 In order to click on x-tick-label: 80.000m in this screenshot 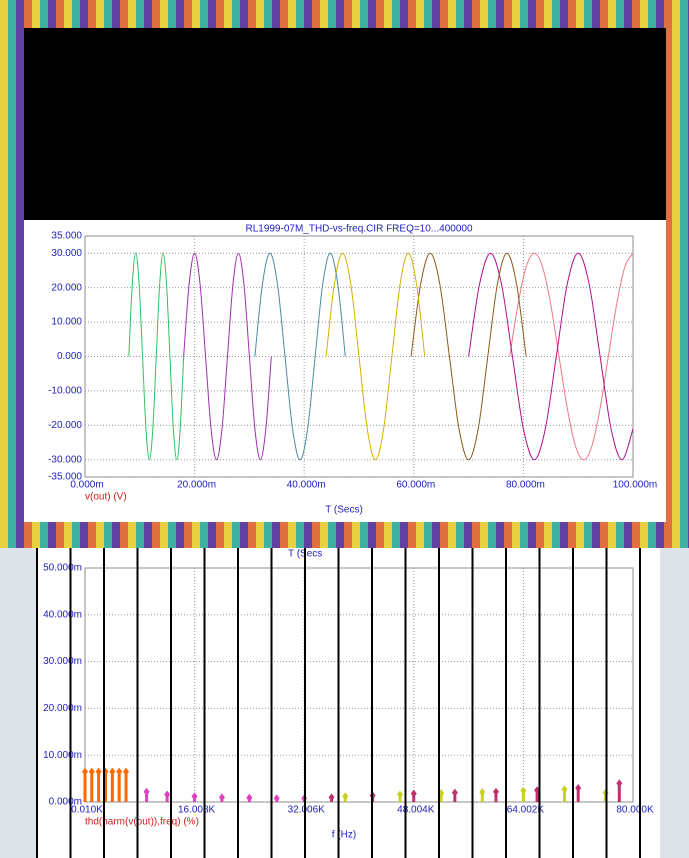, I will do `click(525, 485)`.